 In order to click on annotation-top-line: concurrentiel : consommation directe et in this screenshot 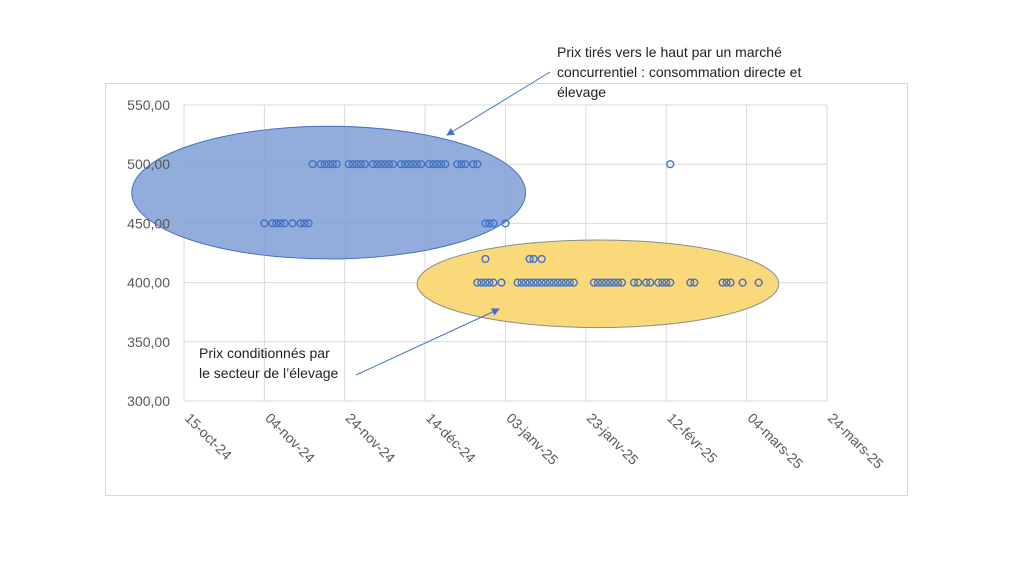, I will do `click(679, 72)`.